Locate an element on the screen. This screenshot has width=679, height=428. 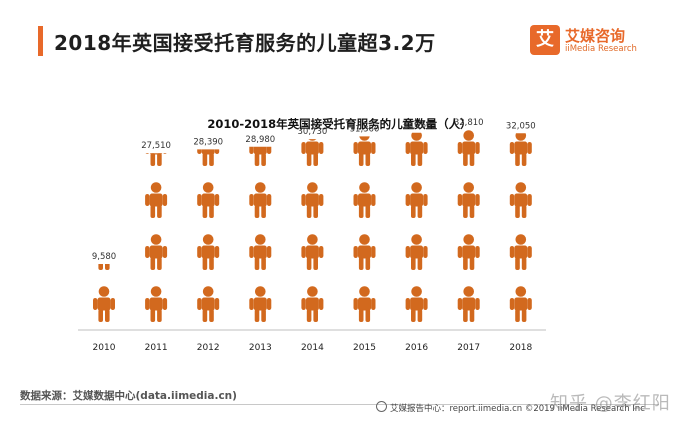
bar-column-2018 is located at coordinates (520, 227).